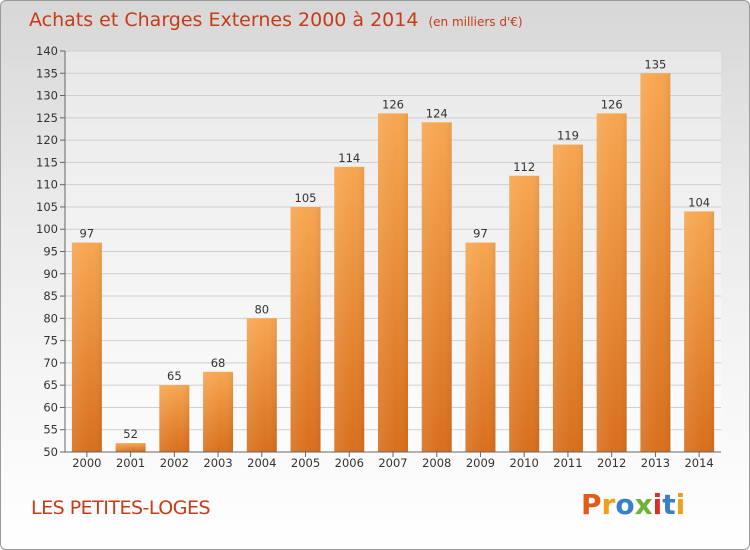  What do you see at coordinates (261, 309) in the screenshot?
I see `data-label: 80` at bounding box center [261, 309].